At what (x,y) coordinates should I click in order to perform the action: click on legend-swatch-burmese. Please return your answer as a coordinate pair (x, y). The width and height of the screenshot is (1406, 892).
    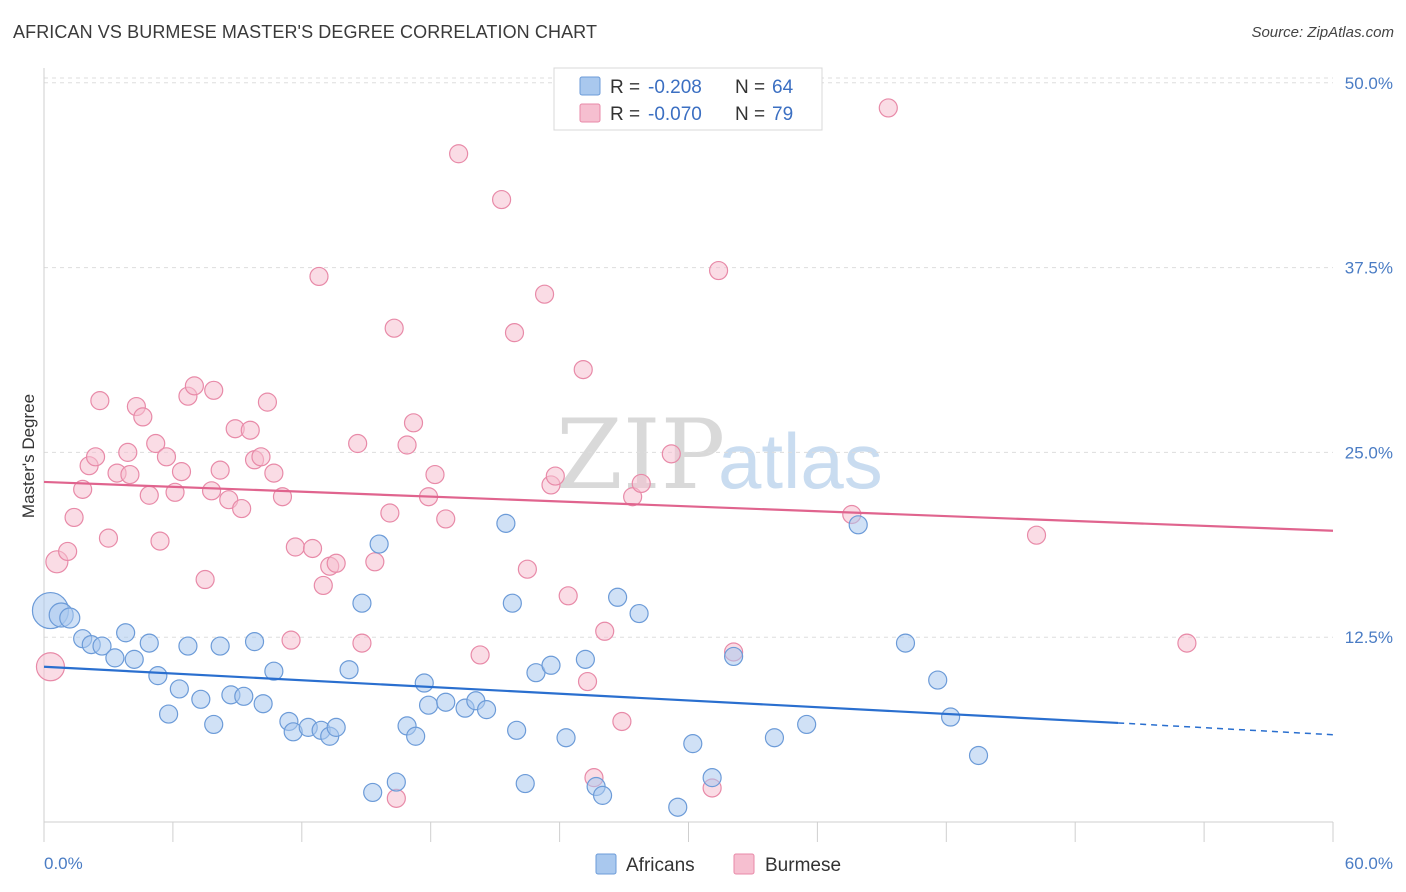
    Looking at the image, I should click on (590, 113).